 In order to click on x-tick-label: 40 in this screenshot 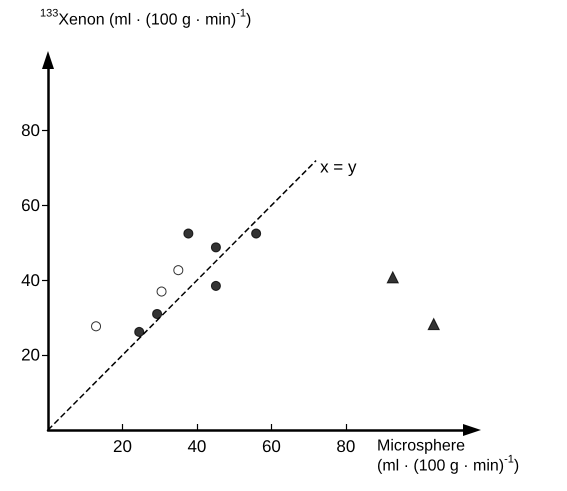, I will do `click(196, 446)`.